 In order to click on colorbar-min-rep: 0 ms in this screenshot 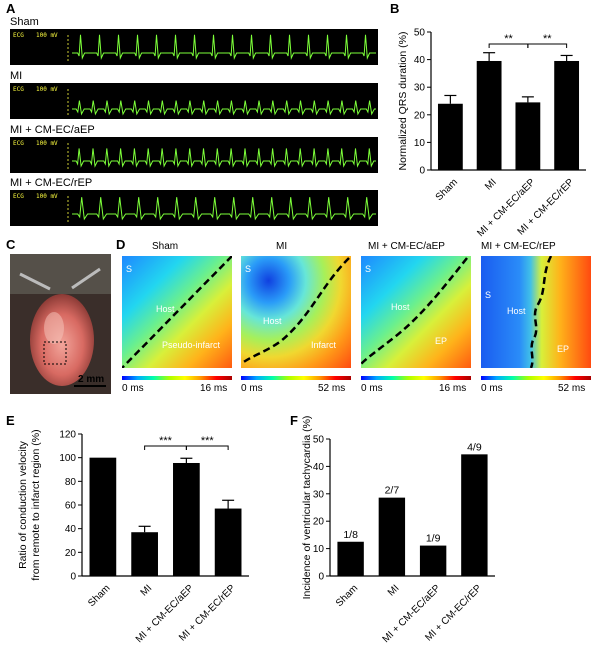, I will do `click(492, 388)`.